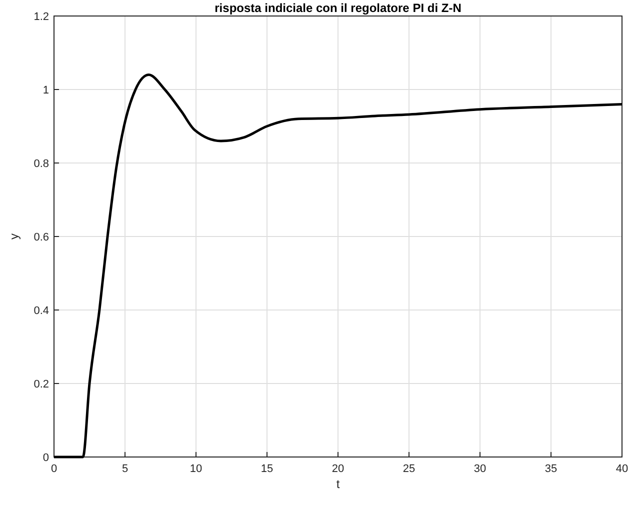 Image resolution: width=636 pixels, height=530 pixels. I want to click on x-tick-label: 35, so click(551, 469).